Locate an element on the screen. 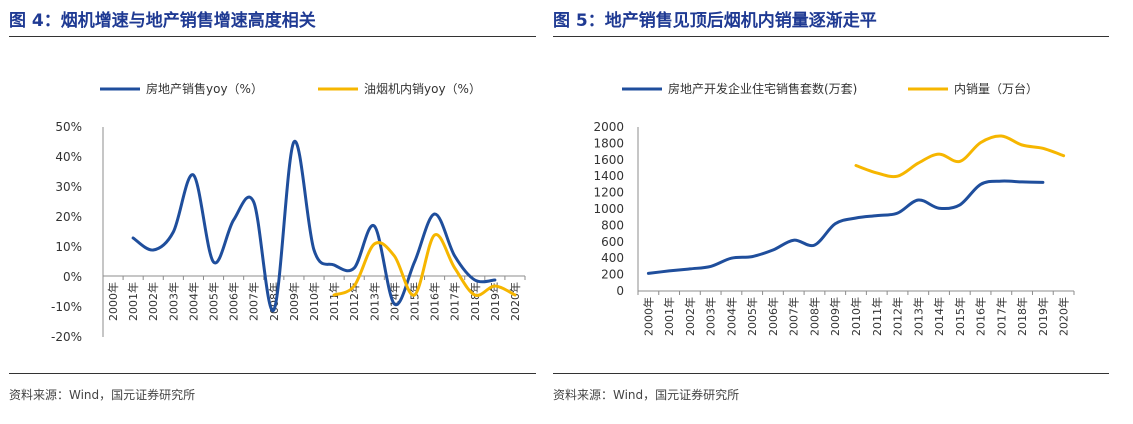 Image resolution: width=1133 pixels, height=424 pixels. left-x-tick-label: 2019年 is located at coordinates (495, 301).